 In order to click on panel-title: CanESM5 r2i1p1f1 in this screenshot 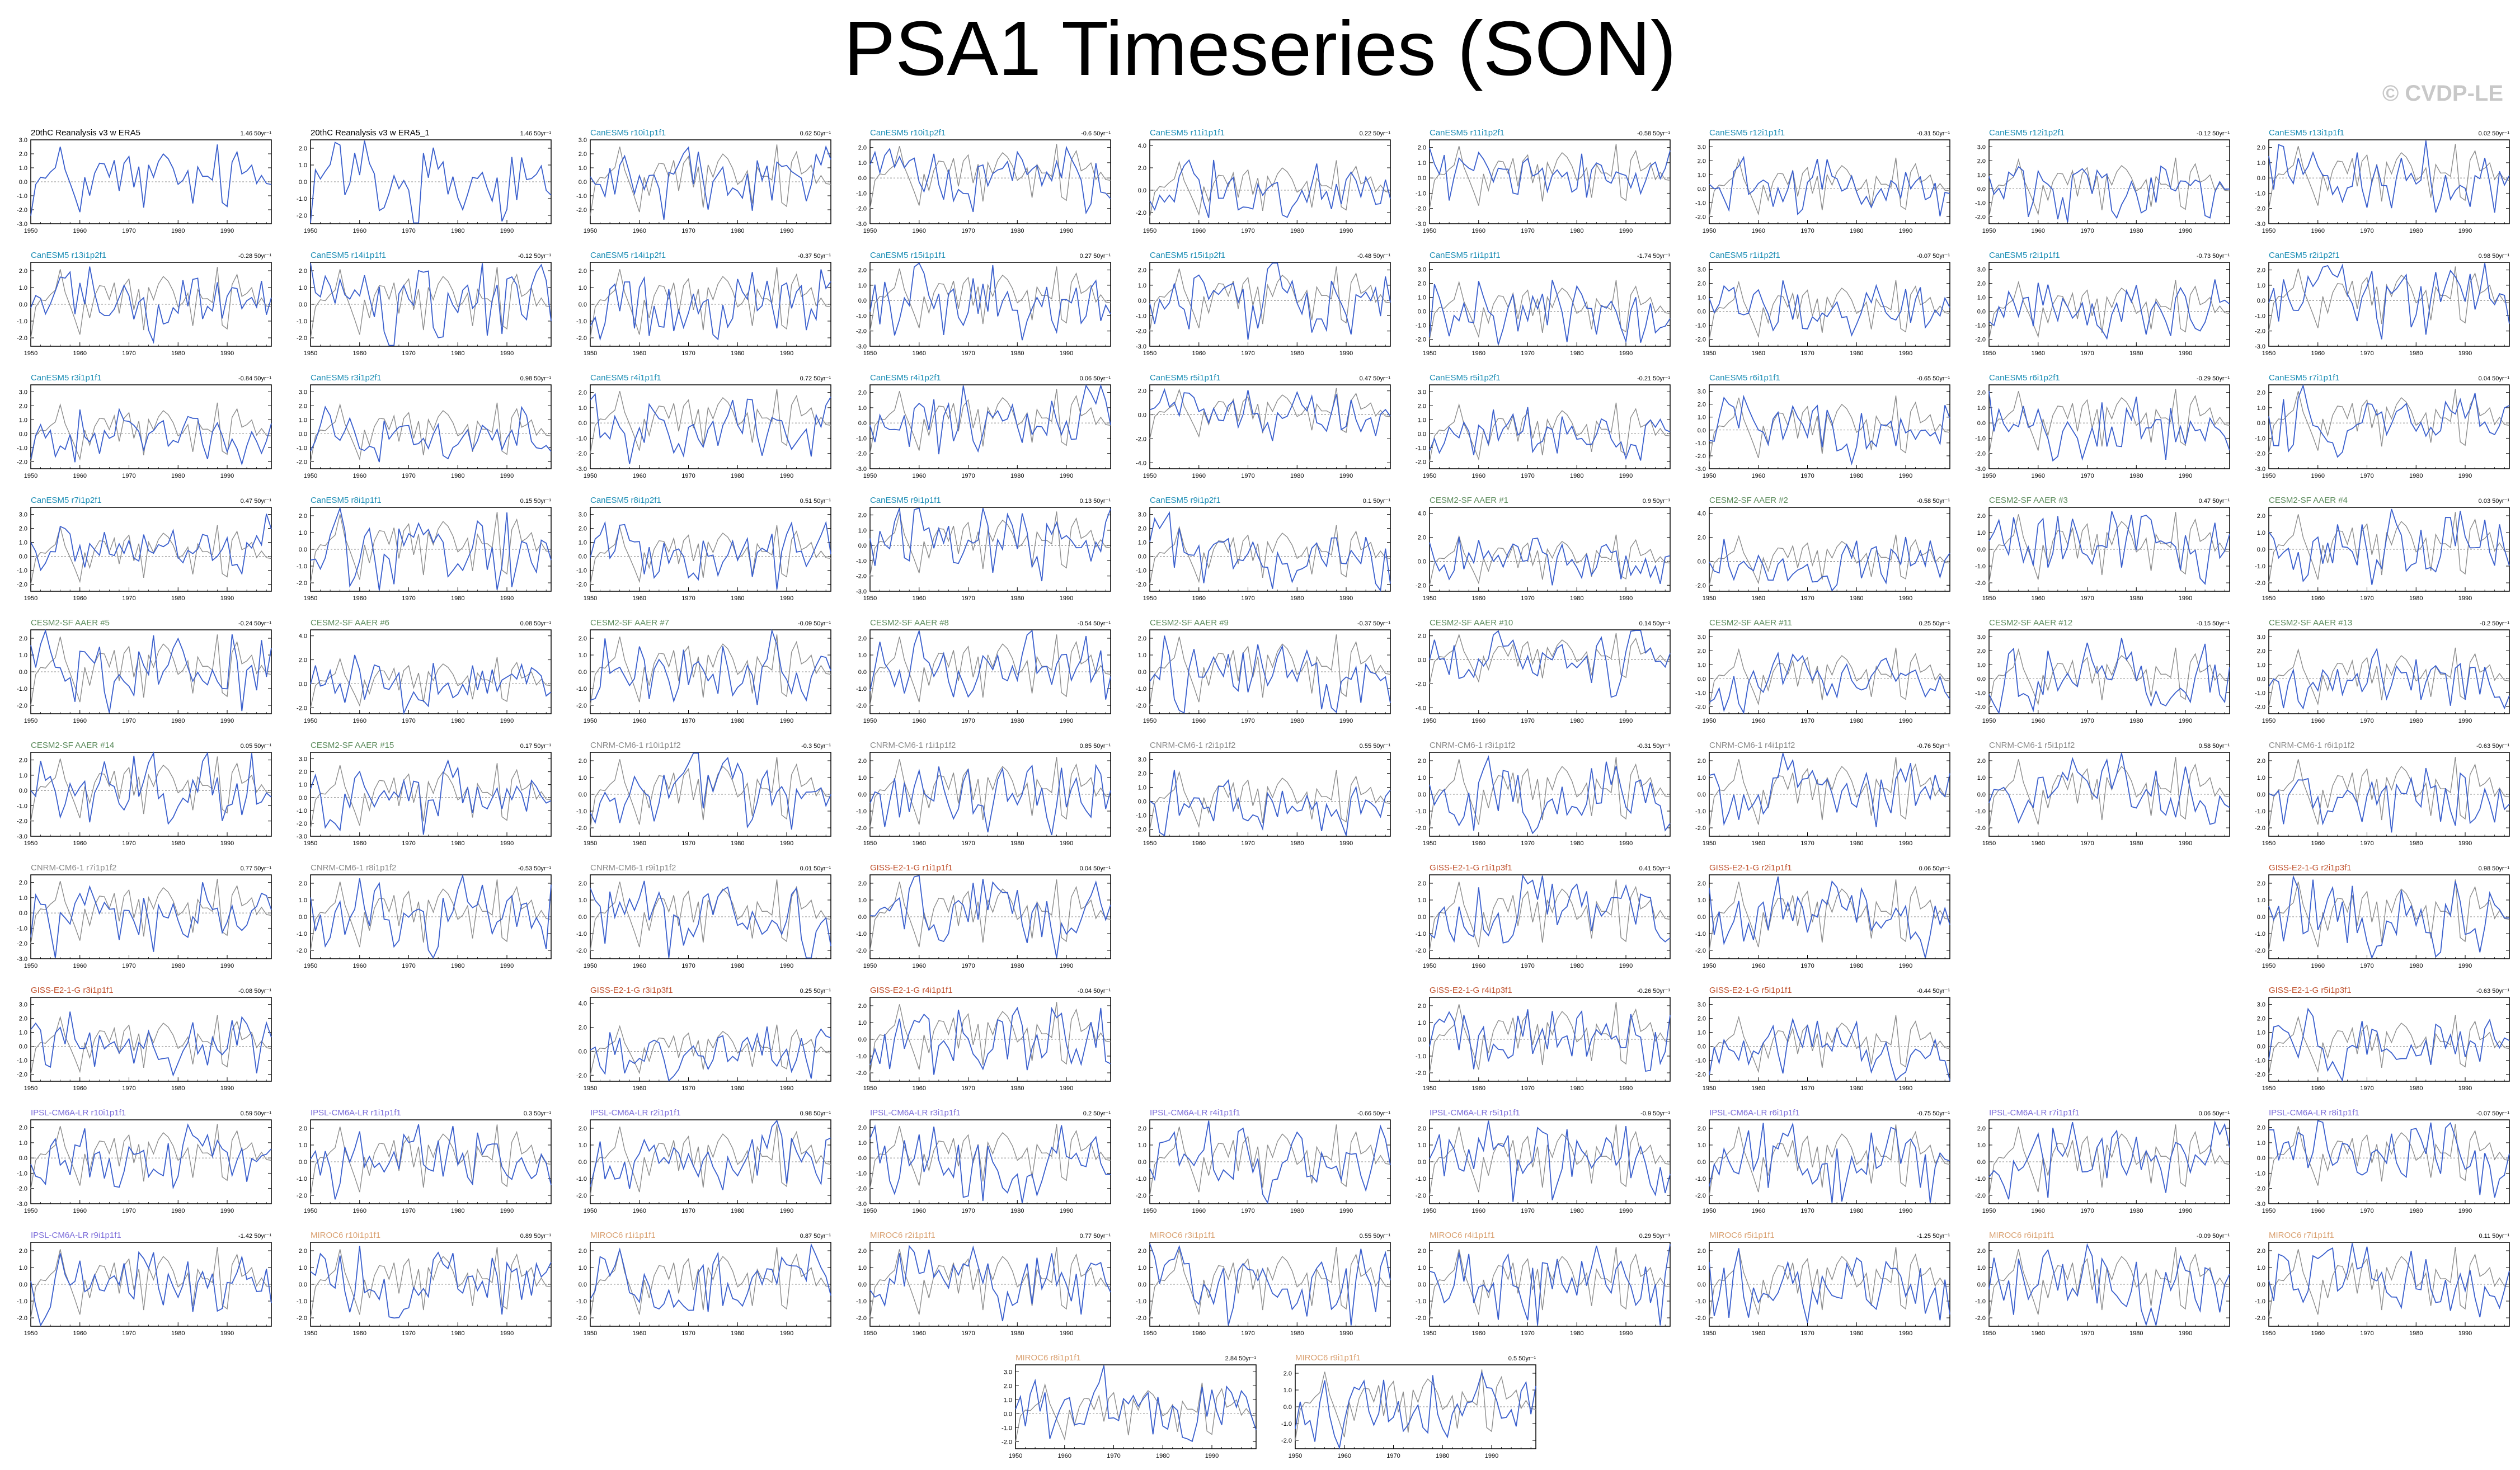, I will do `click(2025, 255)`.